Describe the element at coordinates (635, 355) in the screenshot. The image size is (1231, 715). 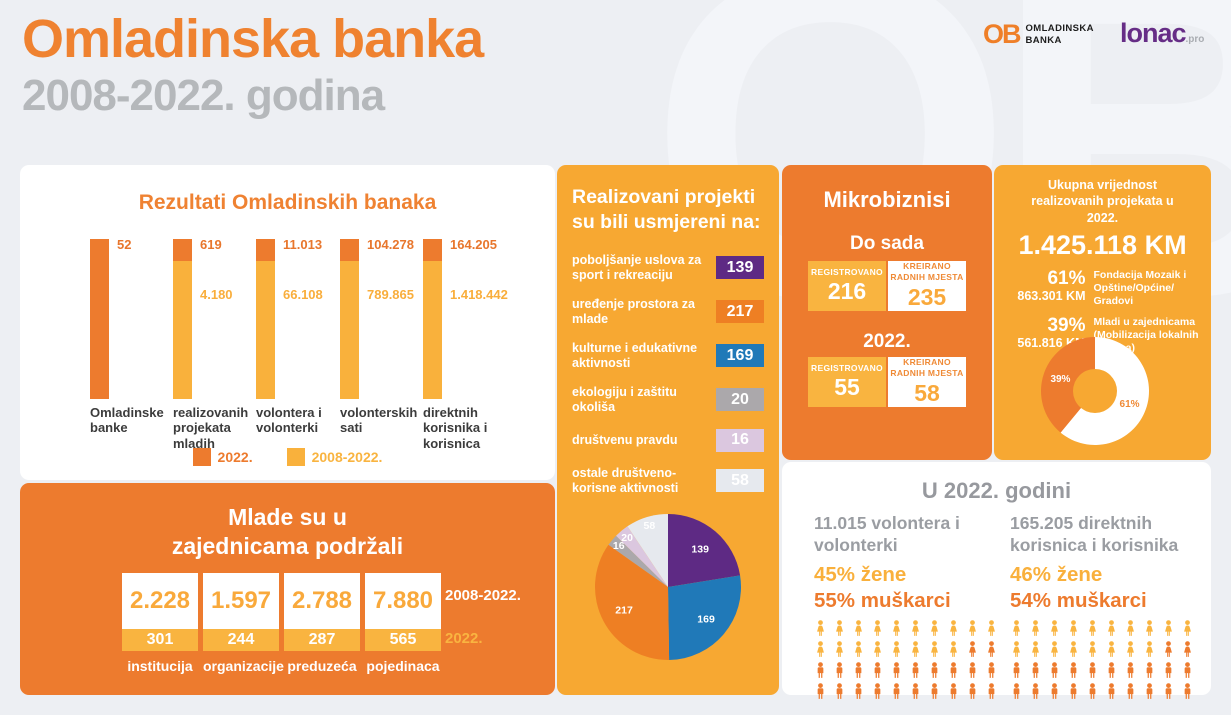
I see `project-label: kulturne i edukativne aktivnosti` at that location.